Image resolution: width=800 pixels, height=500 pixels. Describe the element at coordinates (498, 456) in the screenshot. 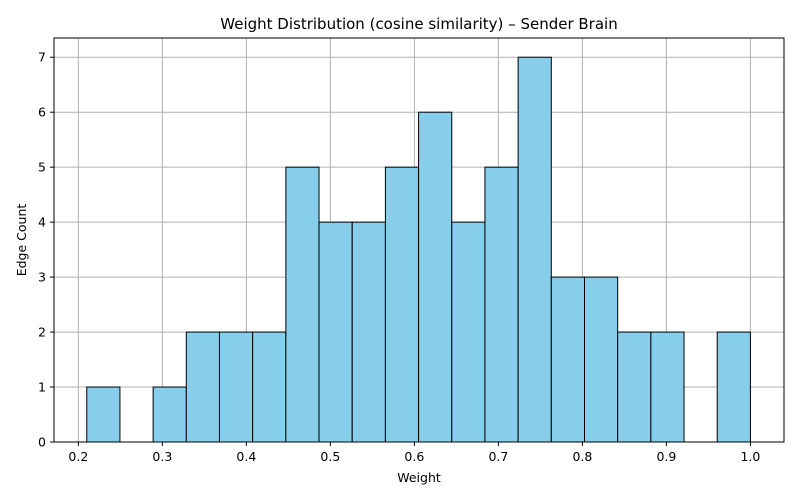

I see `x-tick-label: 0.7` at that location.